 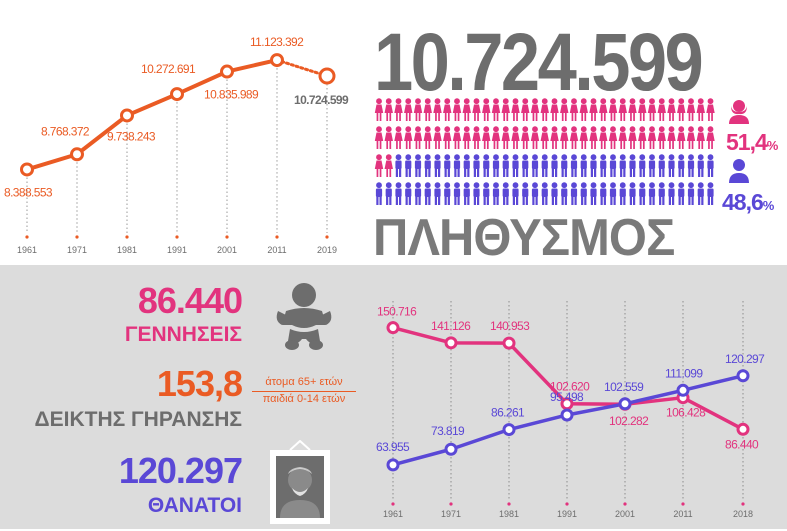 I want to click on births-data-label: 102.282, so click(x=629, y=421).